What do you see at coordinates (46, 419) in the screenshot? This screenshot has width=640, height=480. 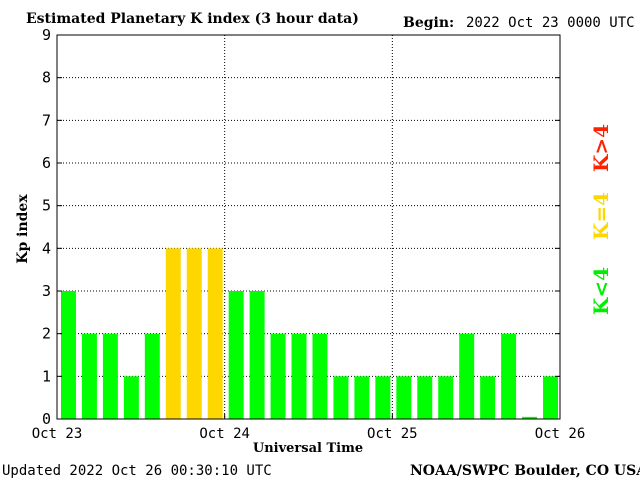 I see `y-tick-label: 0` at bounding box center [46, 419].